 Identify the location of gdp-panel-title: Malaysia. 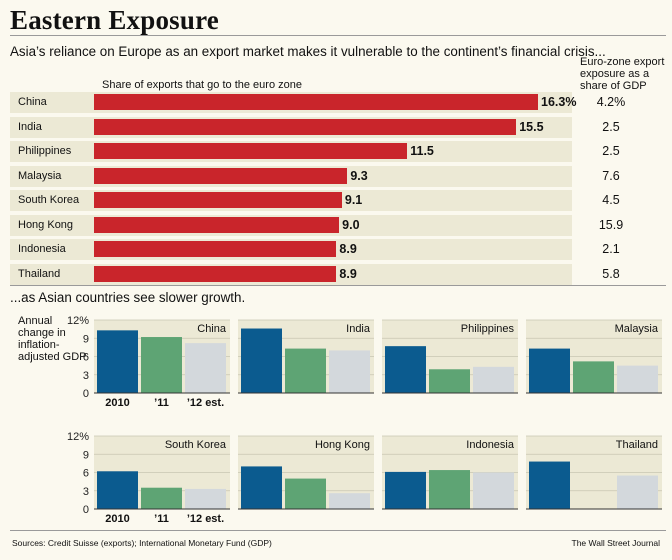
(637, 329).